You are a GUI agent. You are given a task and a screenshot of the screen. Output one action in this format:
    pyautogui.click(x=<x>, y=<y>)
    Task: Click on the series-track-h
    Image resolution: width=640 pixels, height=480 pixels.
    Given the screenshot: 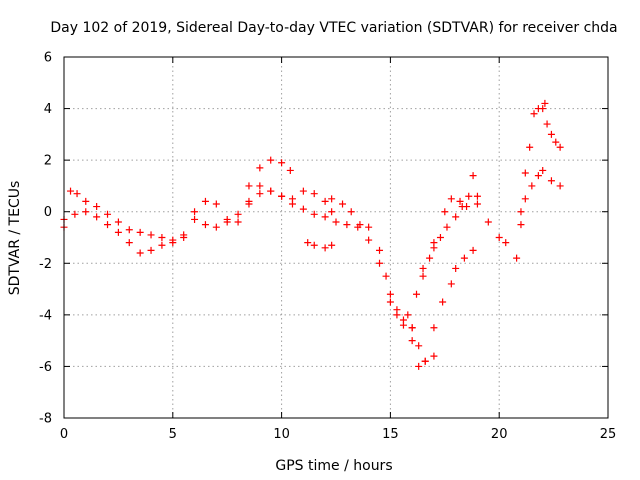 What is the action you would take?
    pyautogui.click(x=461, y=245)
    